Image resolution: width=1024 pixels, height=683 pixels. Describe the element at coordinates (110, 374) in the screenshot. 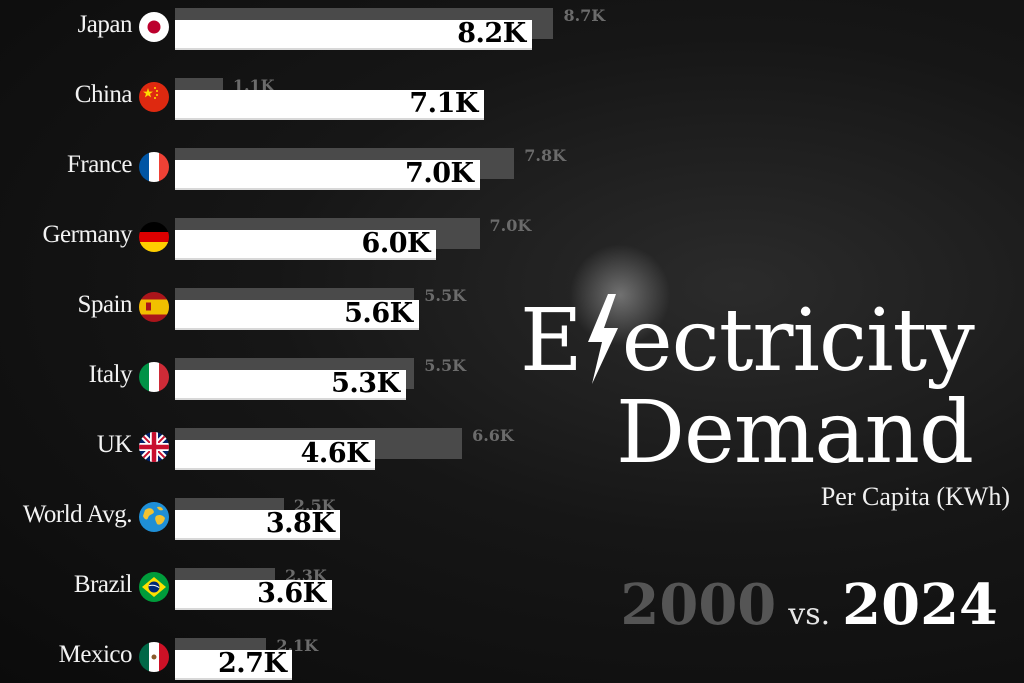

I see `country-label: Italy` at that location.